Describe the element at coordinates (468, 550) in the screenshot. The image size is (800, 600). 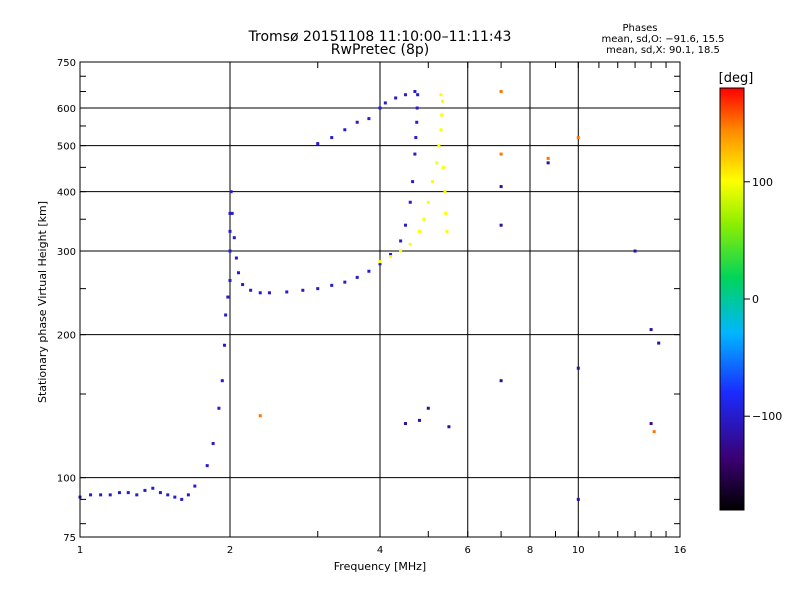
I see `x-tick-label: 6` at that location.